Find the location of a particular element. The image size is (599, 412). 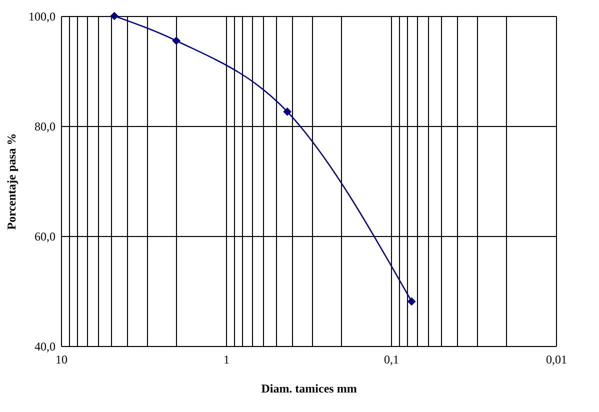

x-tick-label: 10 is located at coordinates (62, 359).